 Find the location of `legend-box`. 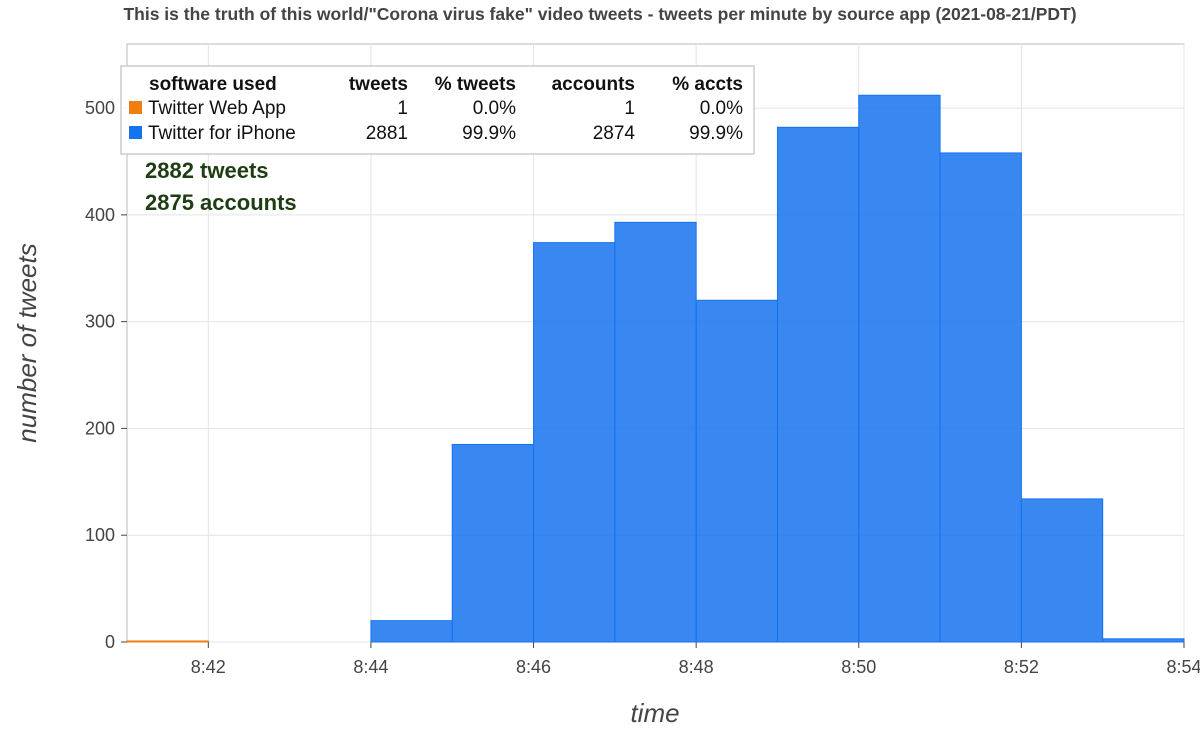

legend-box is located at coordinates (437, 110).